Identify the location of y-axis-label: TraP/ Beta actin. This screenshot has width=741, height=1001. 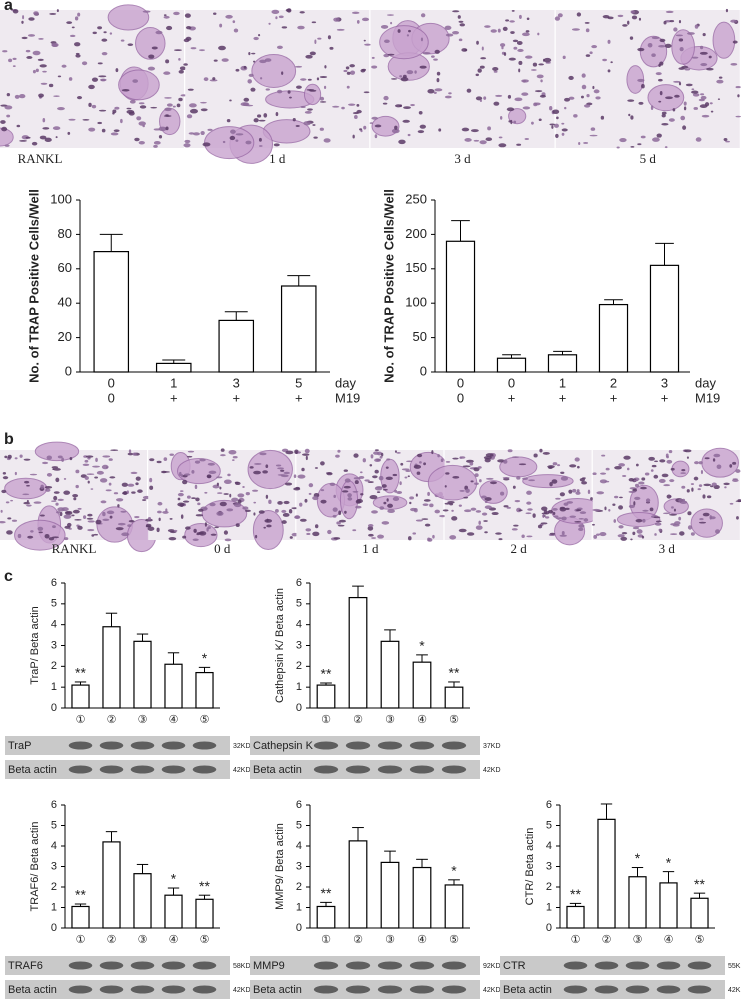
(35, 645).